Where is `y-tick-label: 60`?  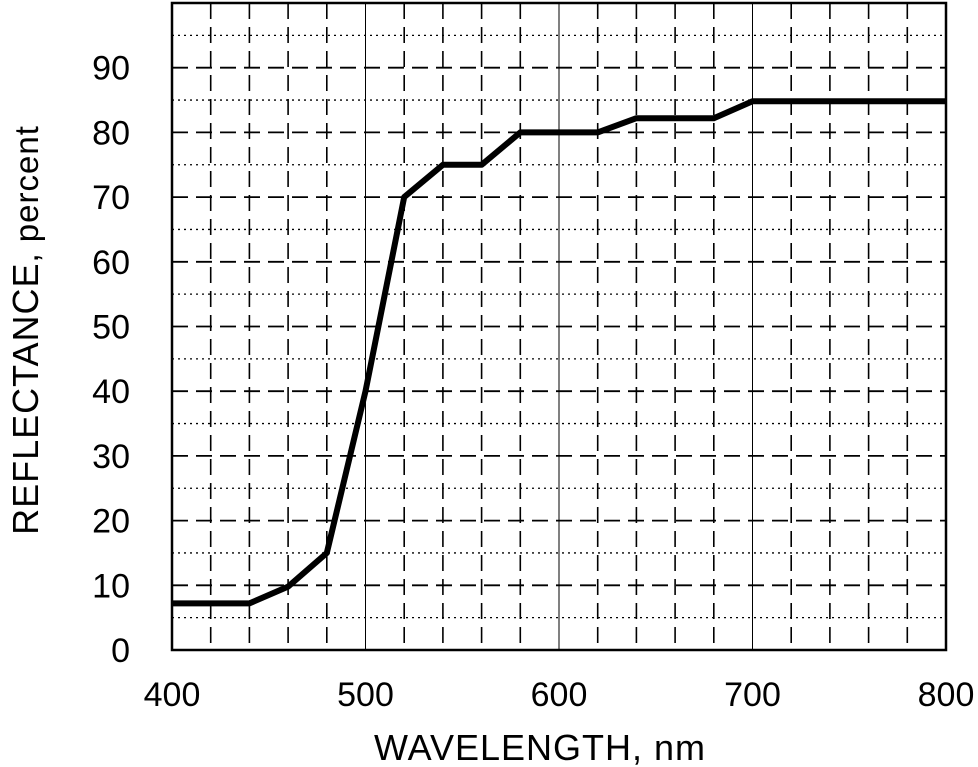 y-tick-label: 60 is located at coordinates (111, 263).